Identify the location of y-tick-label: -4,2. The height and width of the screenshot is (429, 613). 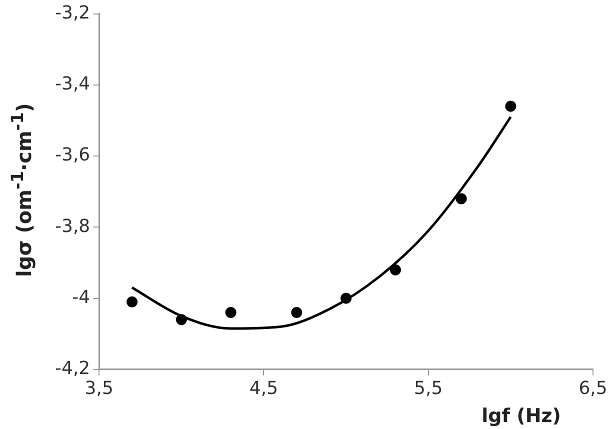
(72, 369).